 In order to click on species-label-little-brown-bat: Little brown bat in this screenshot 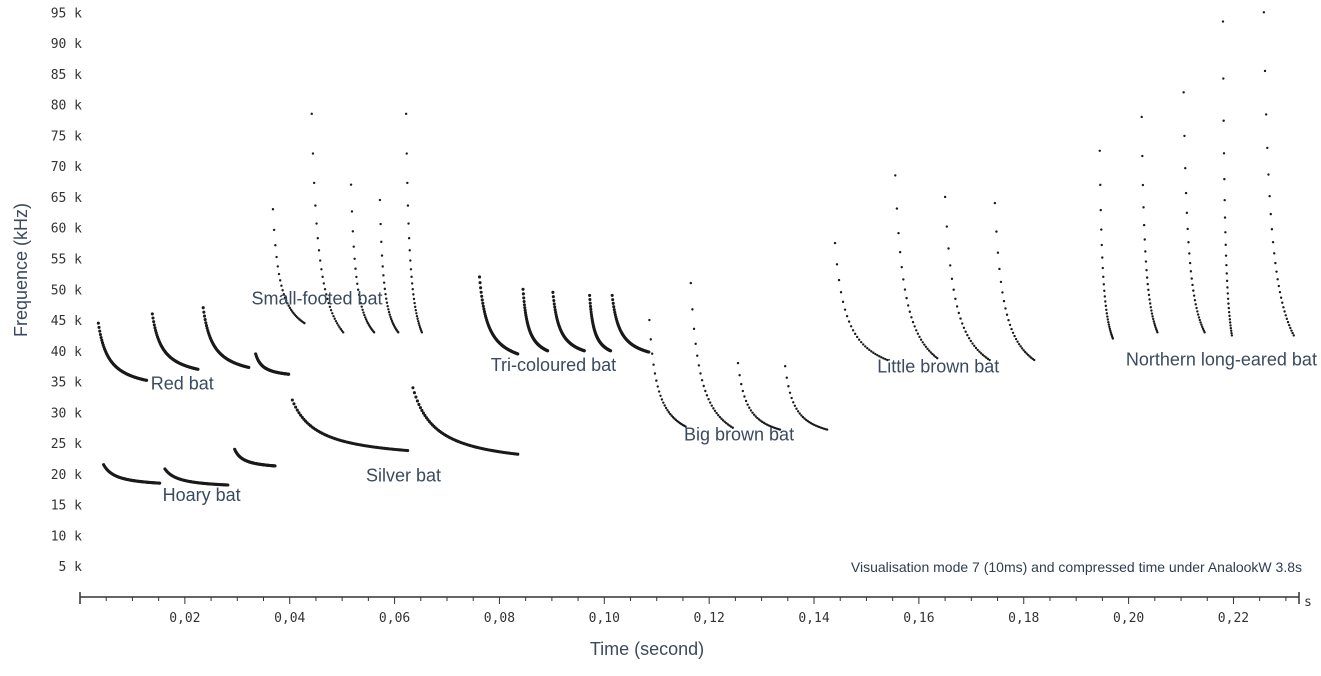, I will do `click(938, 366)`.